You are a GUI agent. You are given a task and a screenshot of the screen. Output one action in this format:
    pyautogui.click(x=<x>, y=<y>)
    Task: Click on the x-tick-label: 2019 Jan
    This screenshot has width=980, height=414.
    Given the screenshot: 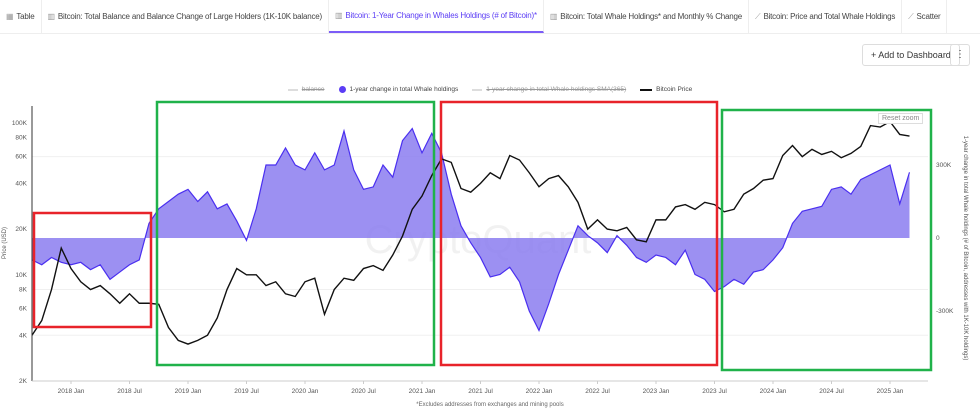 What is the action you would take?
    pyautogui.click(x=188, y=391)
    